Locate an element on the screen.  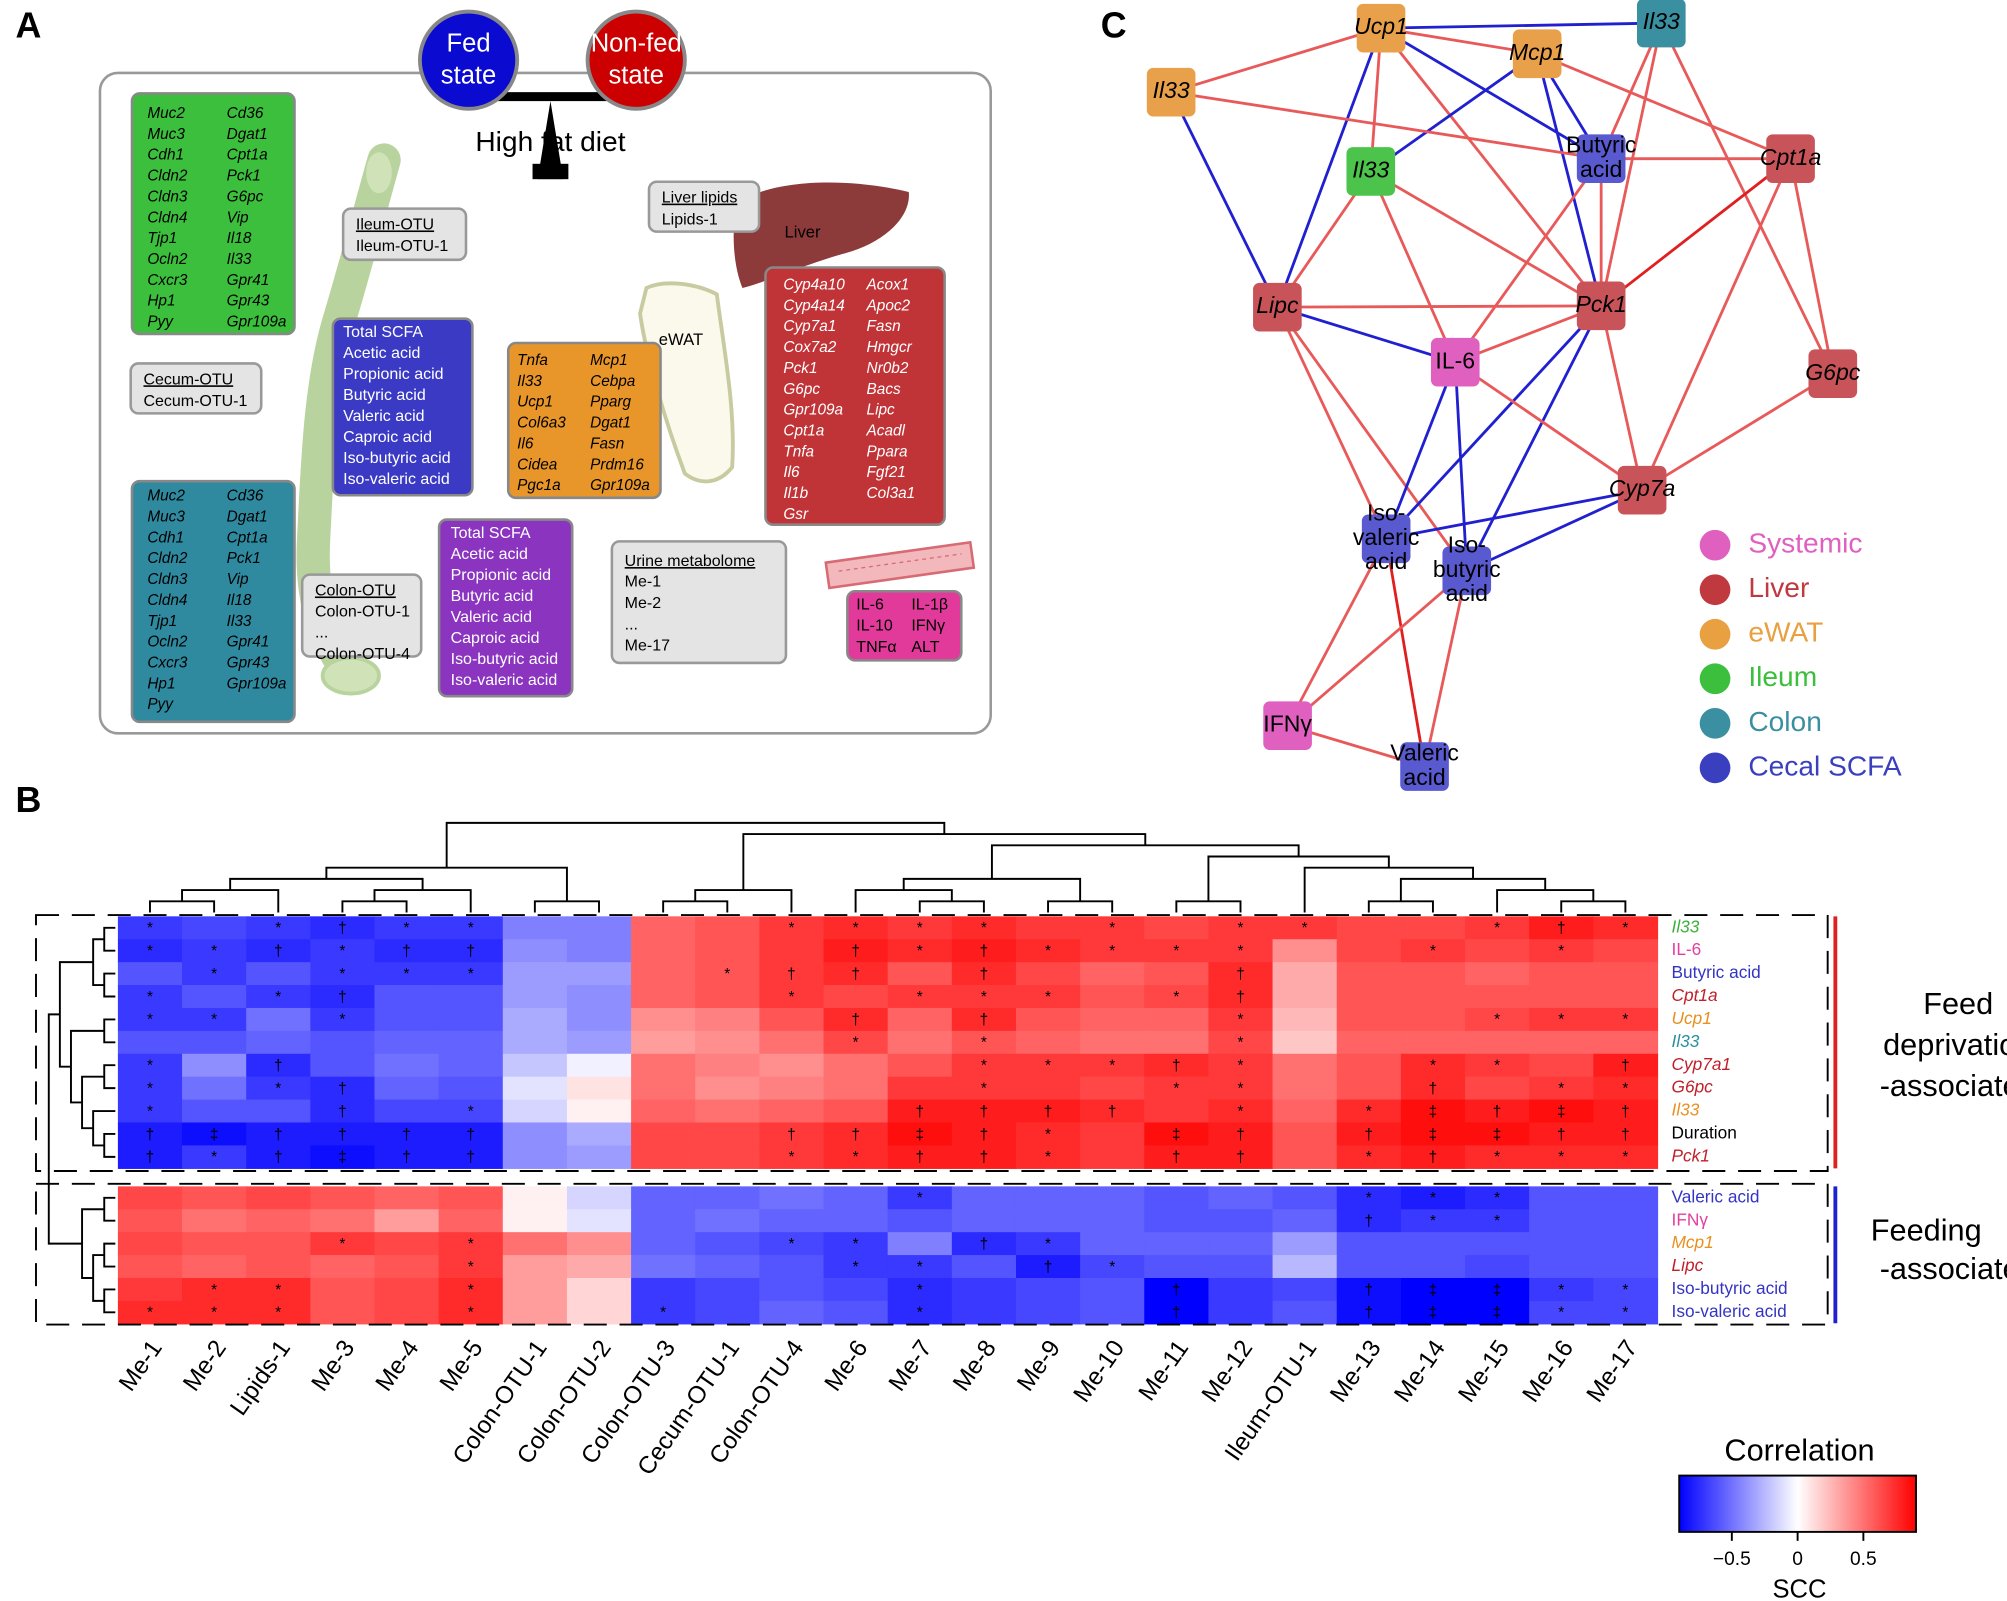
box-item: Fasn is located at coordinates (607, 443).